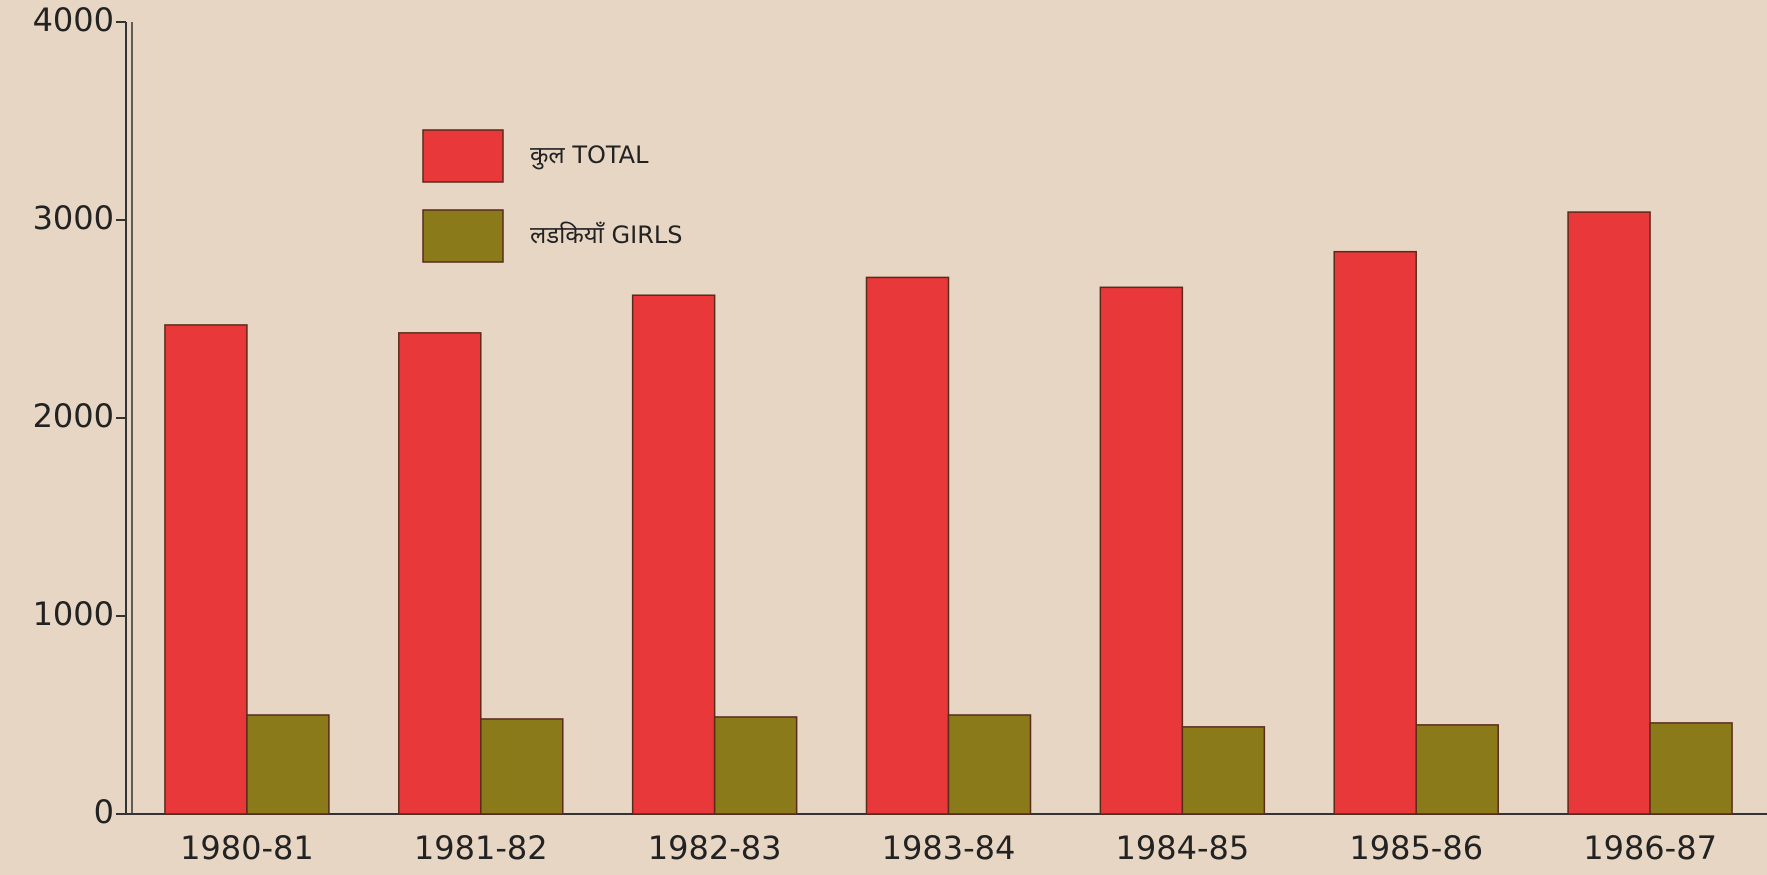 The width and height of the screenshot is (1767, 875). What do you see at coordinates (73, 614) in the screenshot?
I see `y-tick-label: 1000` at bounding box center [73, 614].